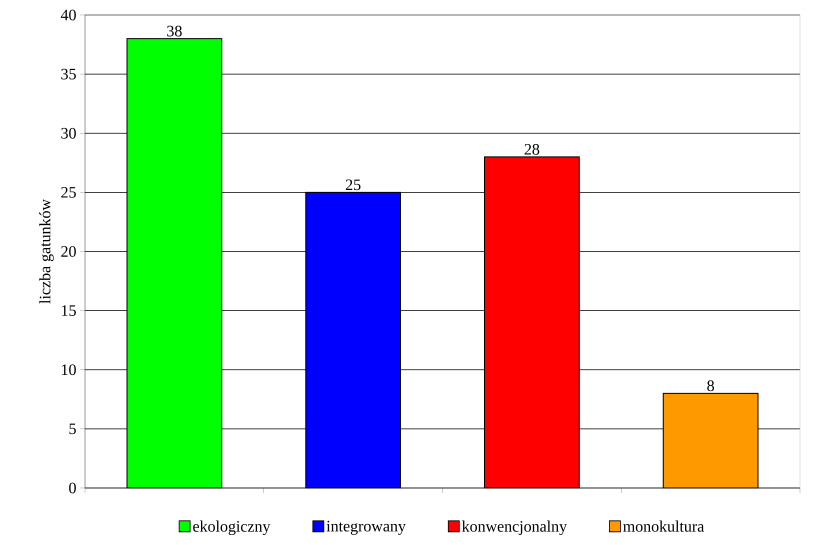  Describe the element at coordinates (68, 15) in the screenshot. I see `y-tick-label: 40` at that location.